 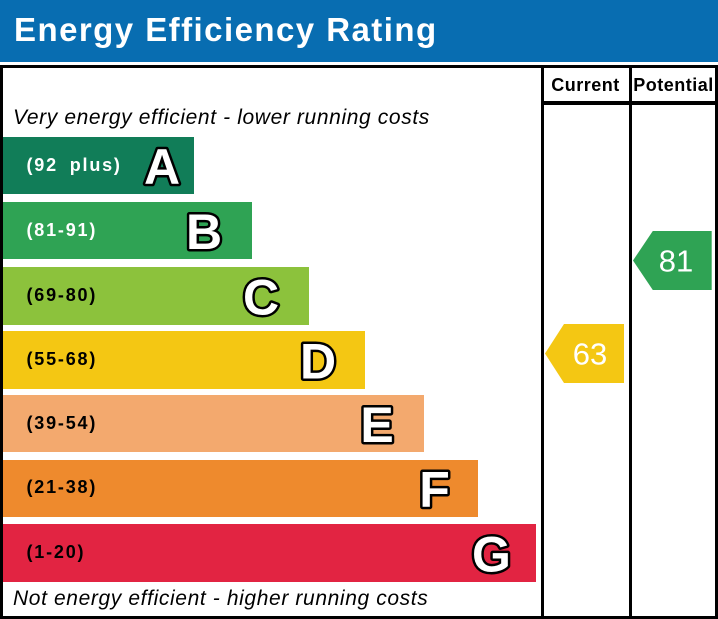 I want to click on svg-text: G, so click(x=491, y=554).